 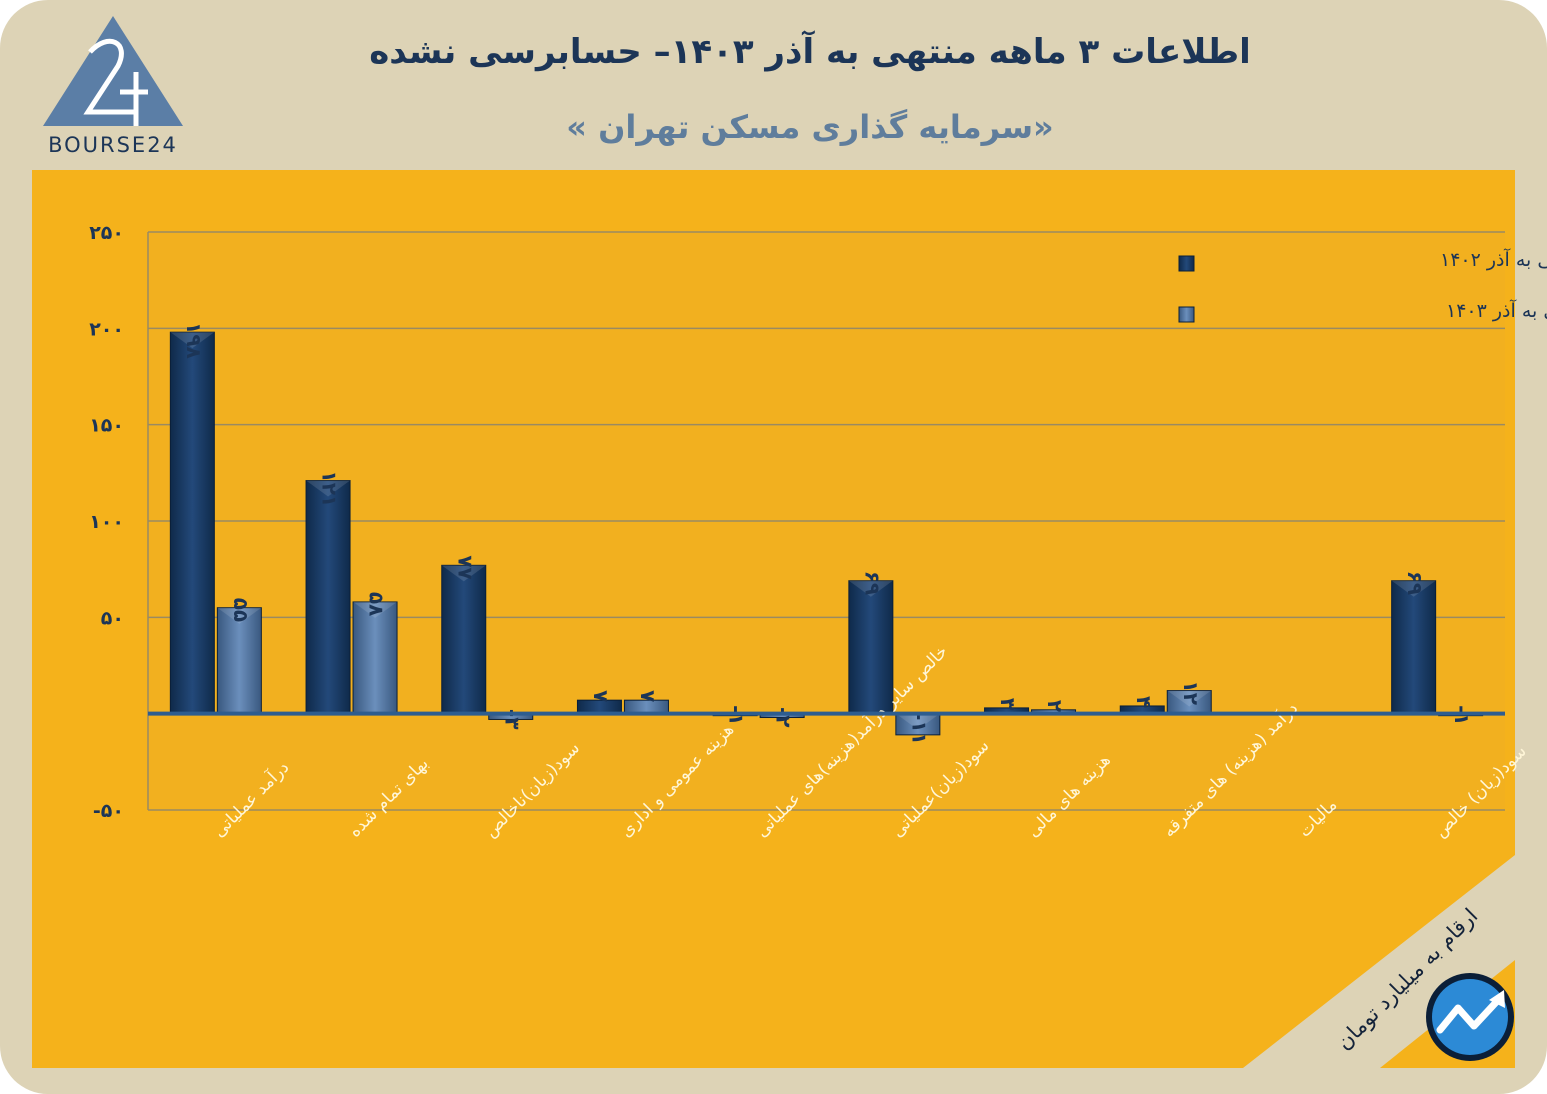 What do you see at coordinates (112, 618) in the screenshot?
I see `y-tick-label-4: ۵۰` at bounding box center [112, 618].